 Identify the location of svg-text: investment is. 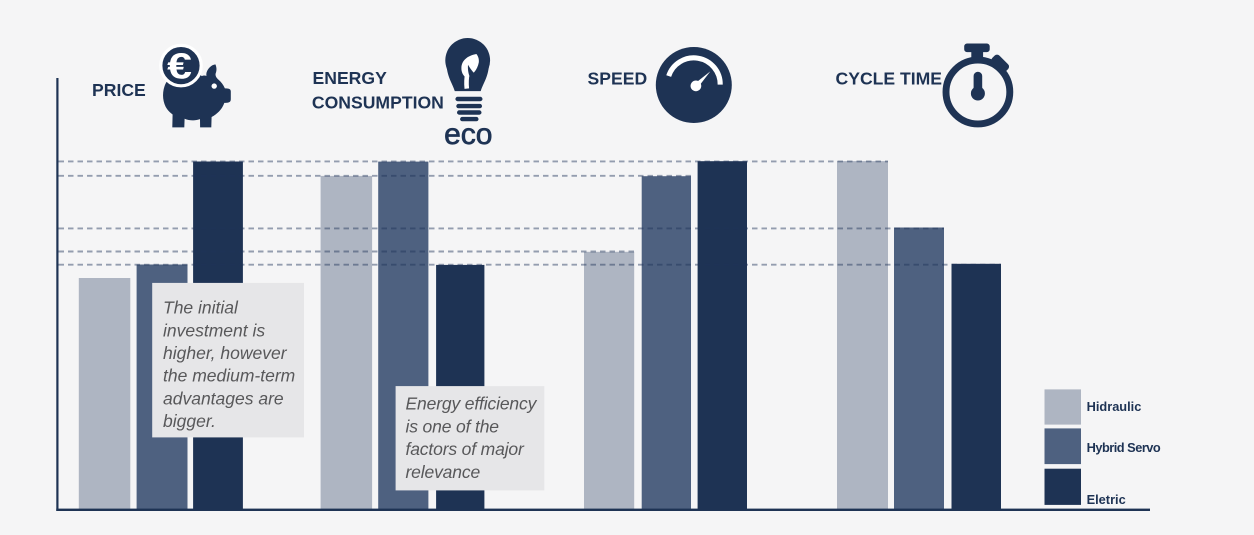
(214, 330).